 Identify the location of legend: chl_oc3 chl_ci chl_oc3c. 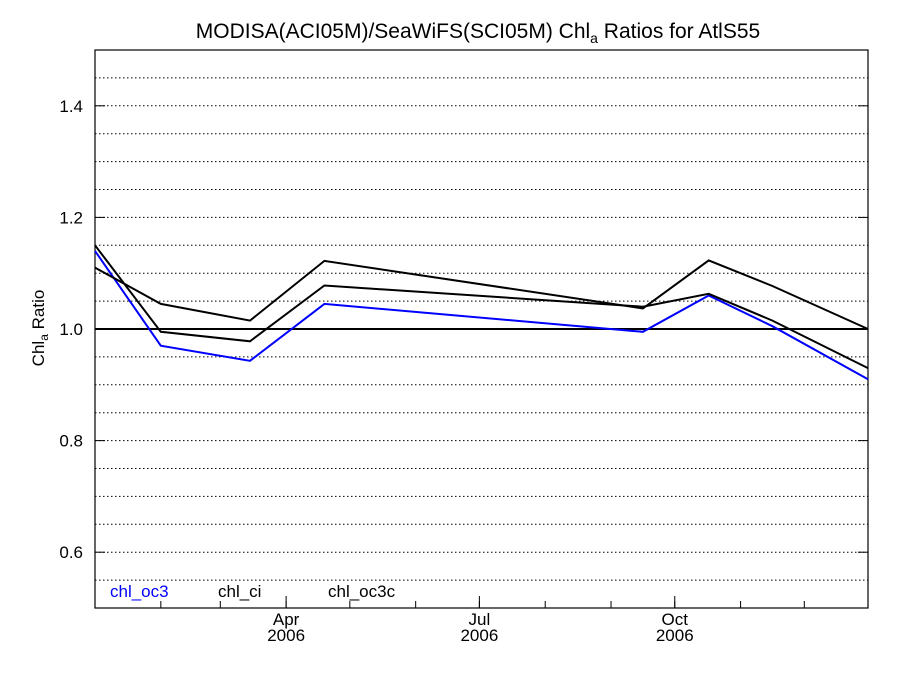
(253, 591).